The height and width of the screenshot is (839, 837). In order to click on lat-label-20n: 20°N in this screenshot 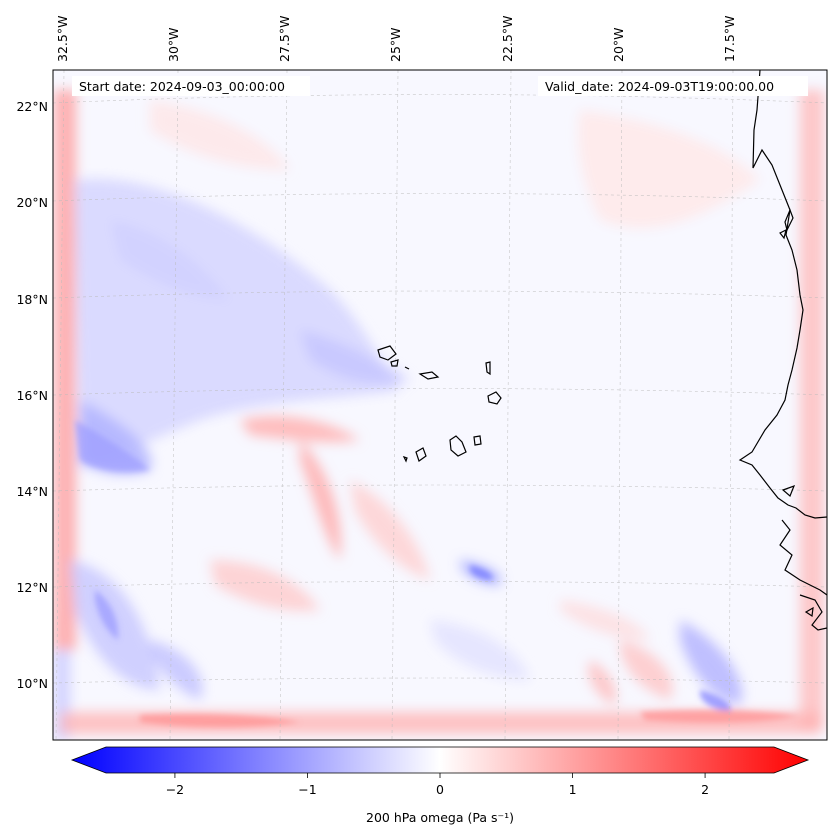, I will do `click(32, 202)`.